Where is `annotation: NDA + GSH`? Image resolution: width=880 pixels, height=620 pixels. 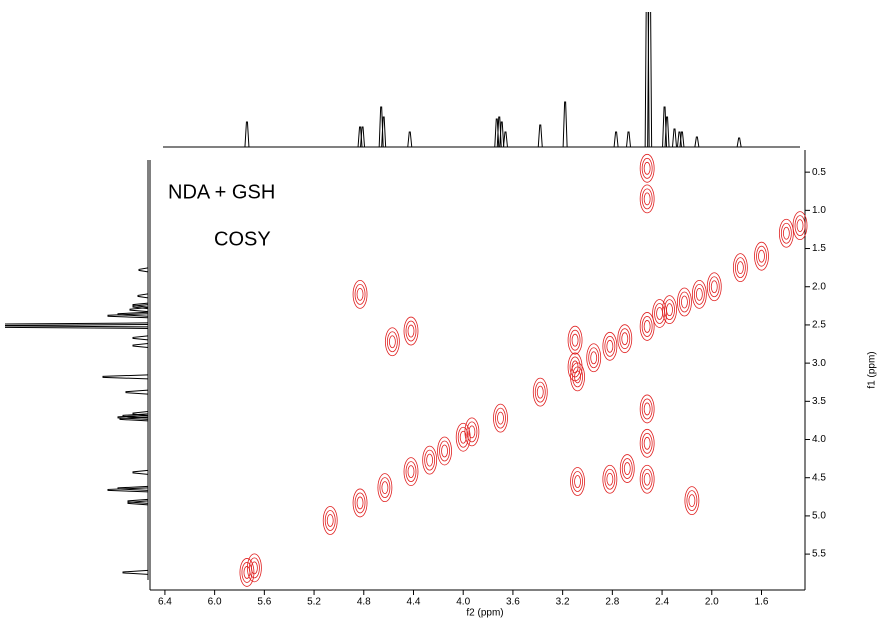 annotation: NDA + GSH is located at coordinates (221, 192).